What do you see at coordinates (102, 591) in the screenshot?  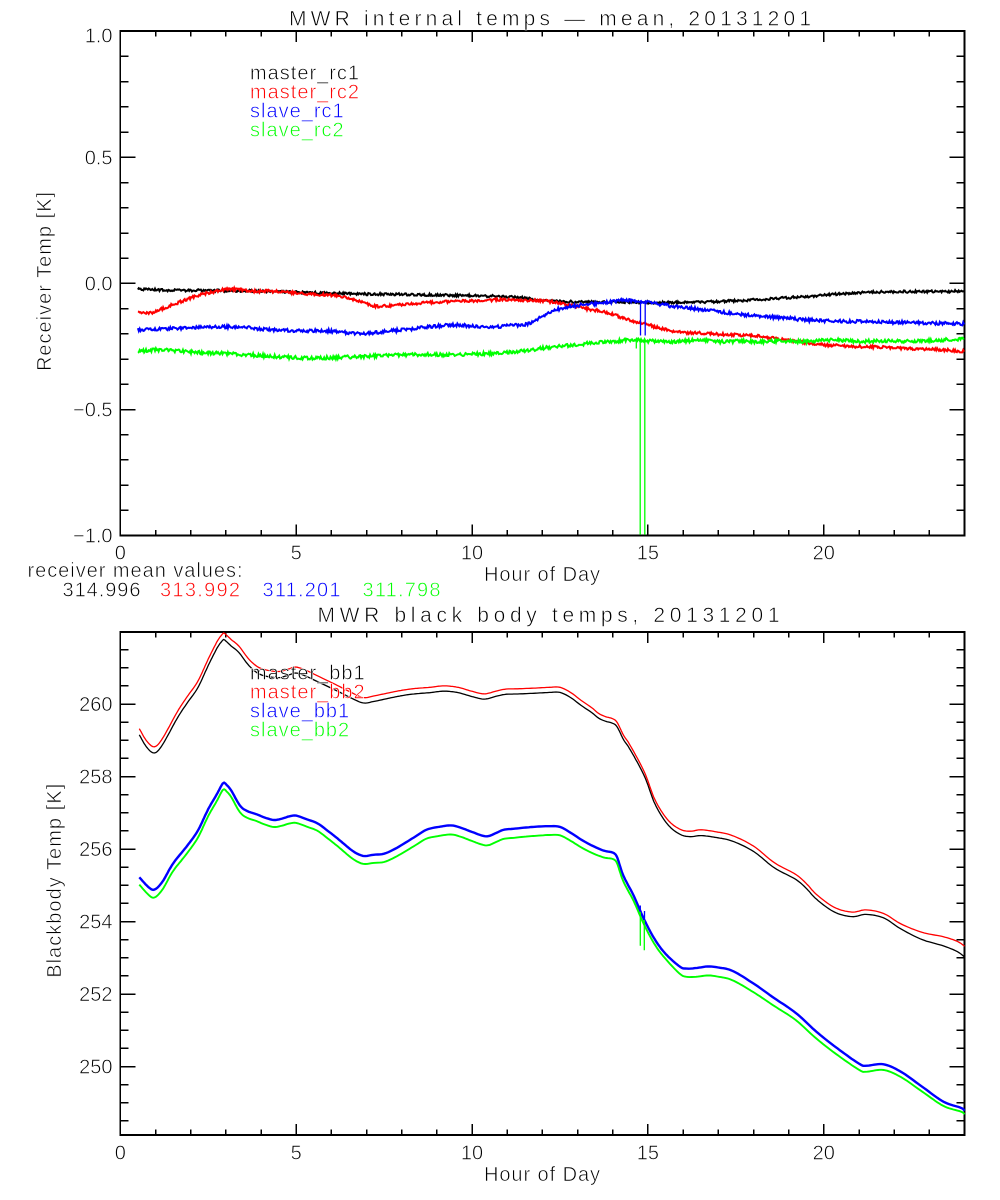 I see `svg-text: 314.996` at bounding box center [102, 591].